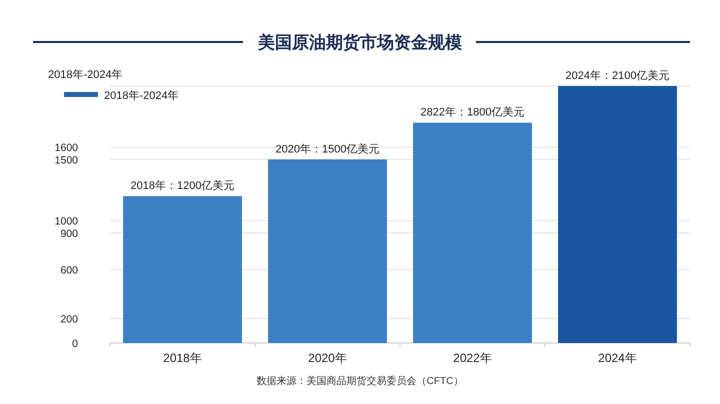 This screenshot has width=720, height=404. Describe the element at coordinates (472, 112) in the screenshot. I see `data-label: 2822年：1800亿美元` at that location.